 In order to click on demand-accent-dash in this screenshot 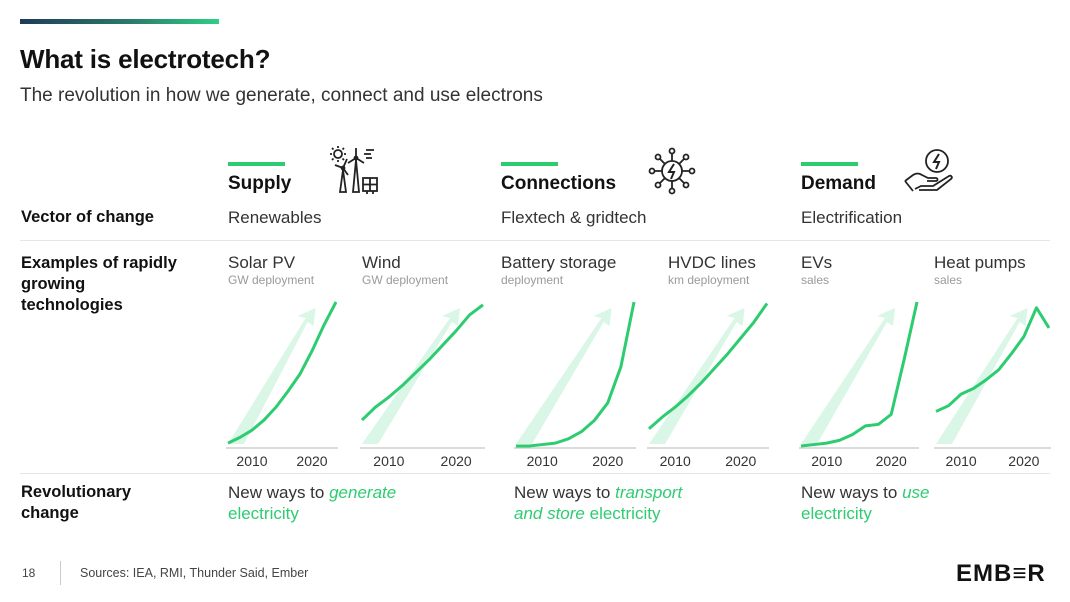, I will do `click(829, 164)`.